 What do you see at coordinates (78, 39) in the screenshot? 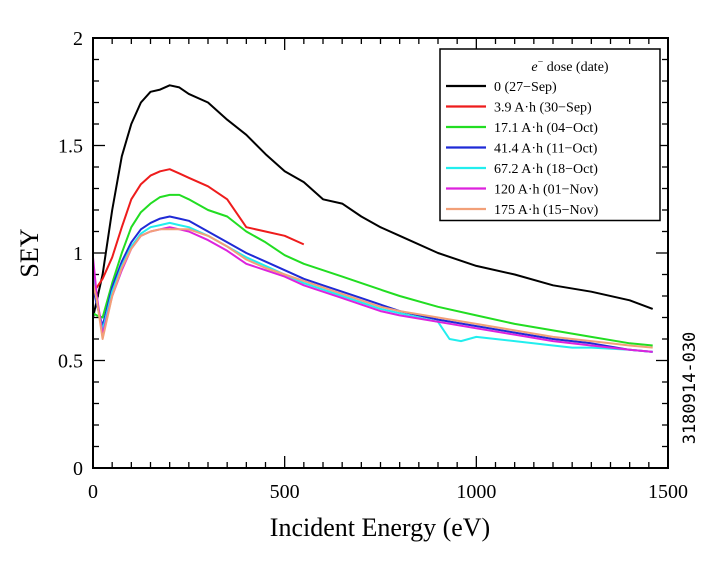
I see `y-tick-label: 2` at bounding box center [78, 39].